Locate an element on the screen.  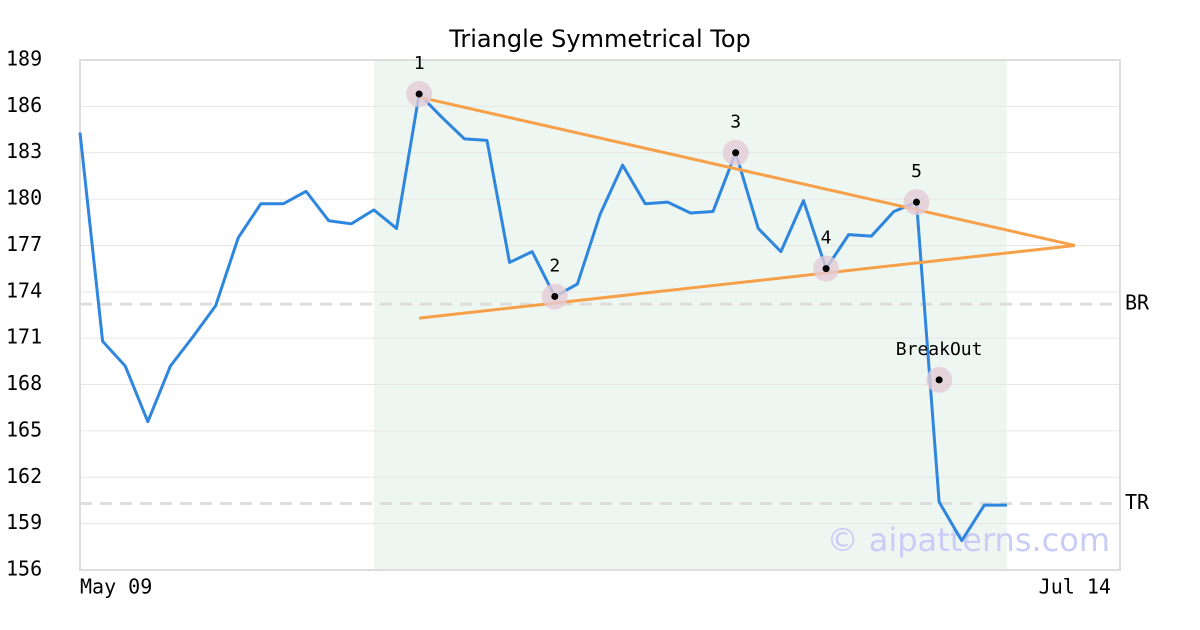
point-label: 3 is located at coordinates (735, 122).